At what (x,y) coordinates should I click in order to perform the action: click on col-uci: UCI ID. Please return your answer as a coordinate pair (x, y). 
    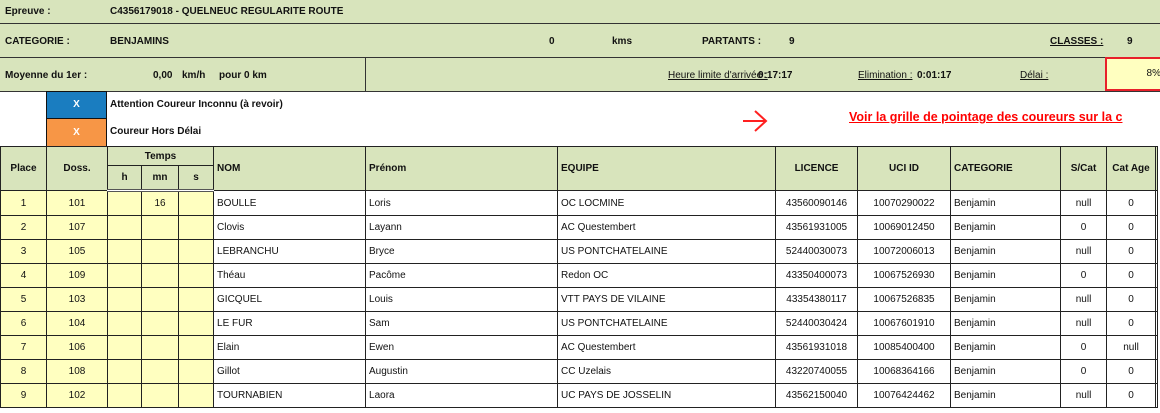
    Looking at the image, I should click on (904, 168).